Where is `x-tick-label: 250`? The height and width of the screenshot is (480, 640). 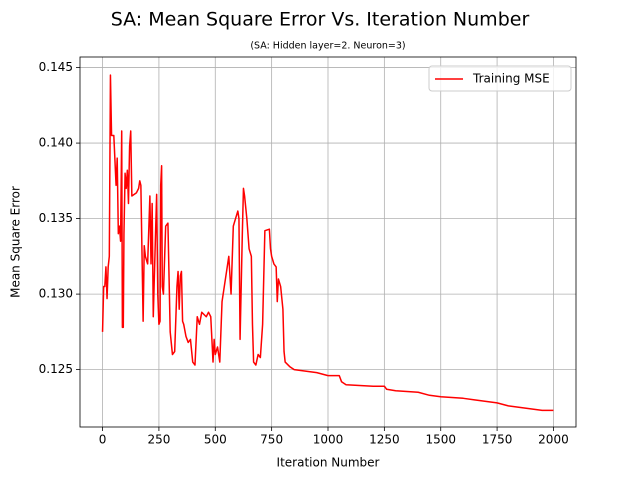
x-tick-label: 250 is located at coordinates (158, 440).